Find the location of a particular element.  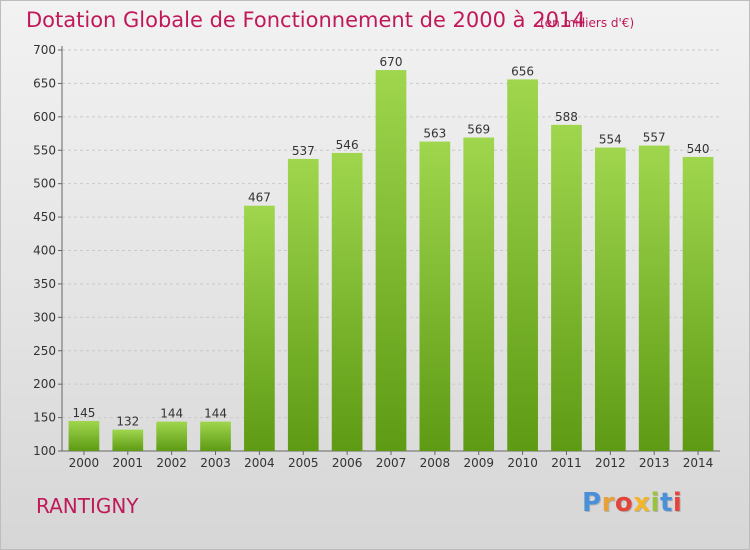

x-tick-label-2009: 2009 is located at coordinates (478, 463).